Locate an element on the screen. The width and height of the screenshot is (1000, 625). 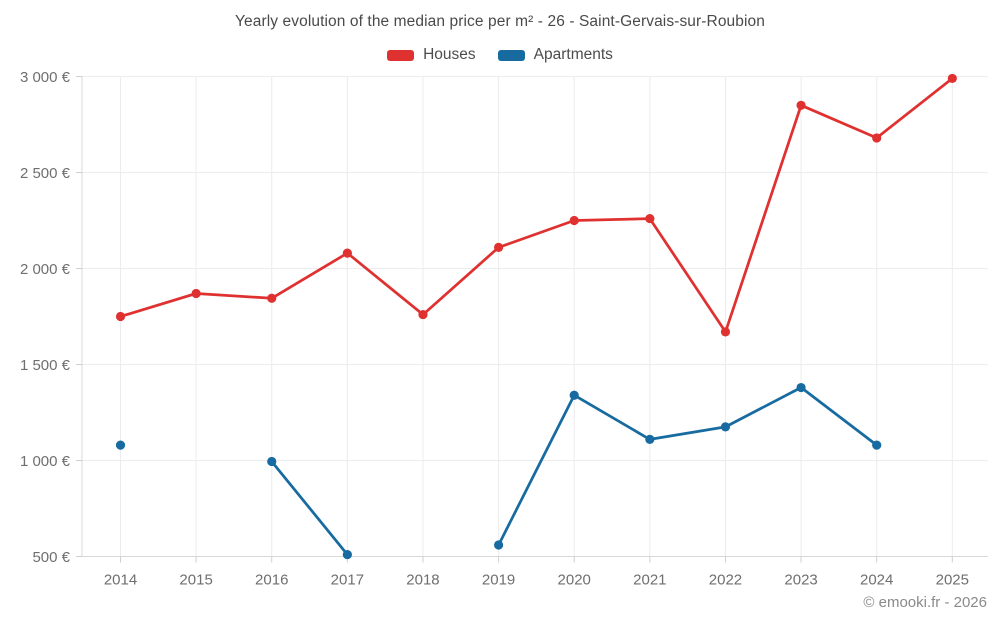
legend-item-apartments: Apartments is located at coordinates (555, 55).